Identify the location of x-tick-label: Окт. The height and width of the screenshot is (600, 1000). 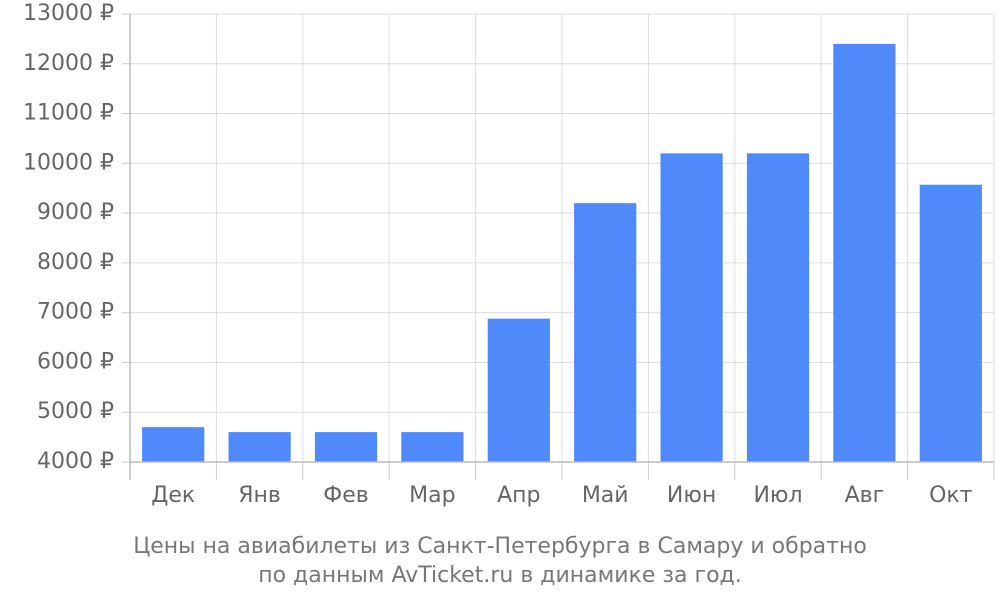
(951, 495).